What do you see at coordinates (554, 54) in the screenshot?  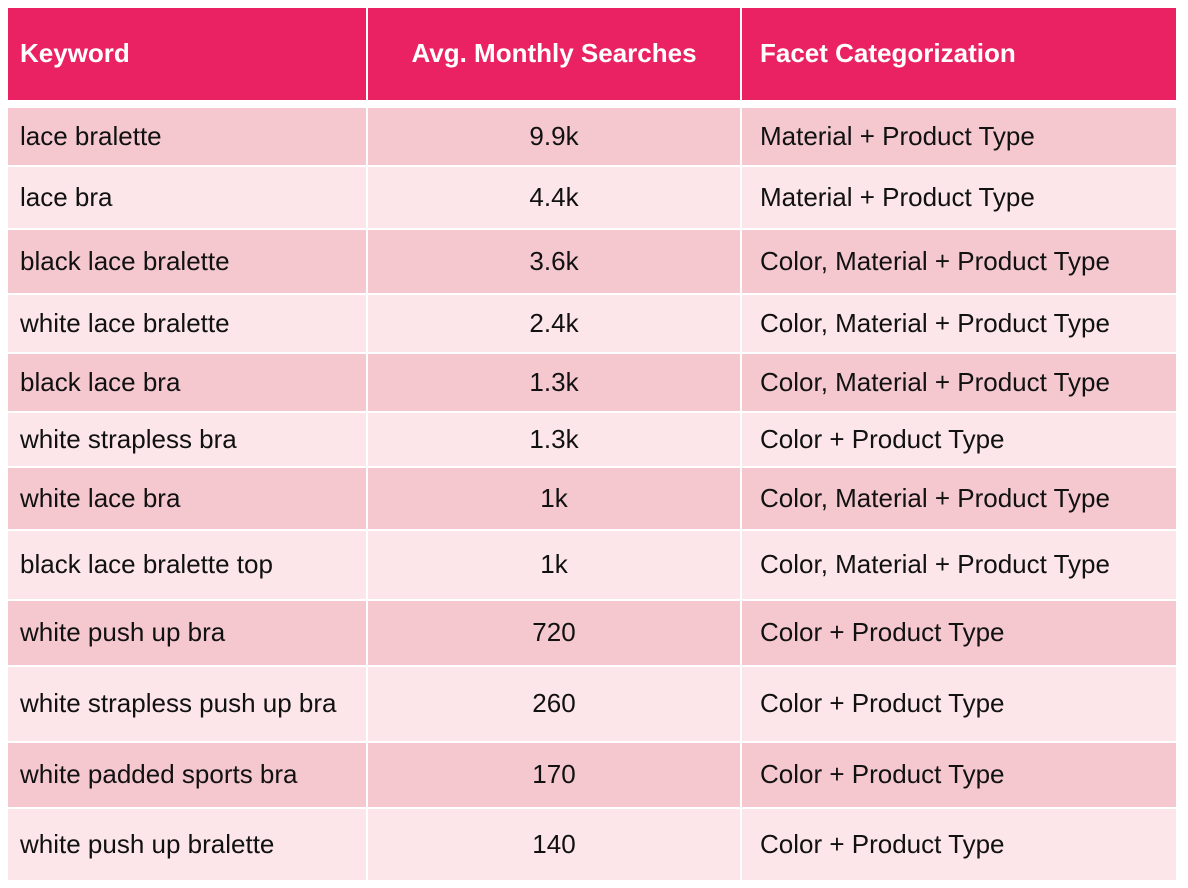 I see `header-cell: Avg. Monthly Searches` at bounding box center [554, 54].